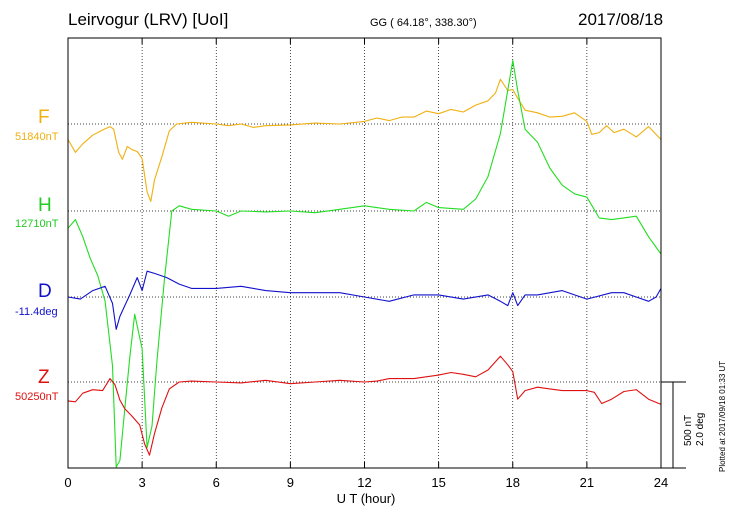 Image resolution: width=730 pixels, height=520 pixels. I want to click on x-axis-label: U T (hour), so click(366, 498).